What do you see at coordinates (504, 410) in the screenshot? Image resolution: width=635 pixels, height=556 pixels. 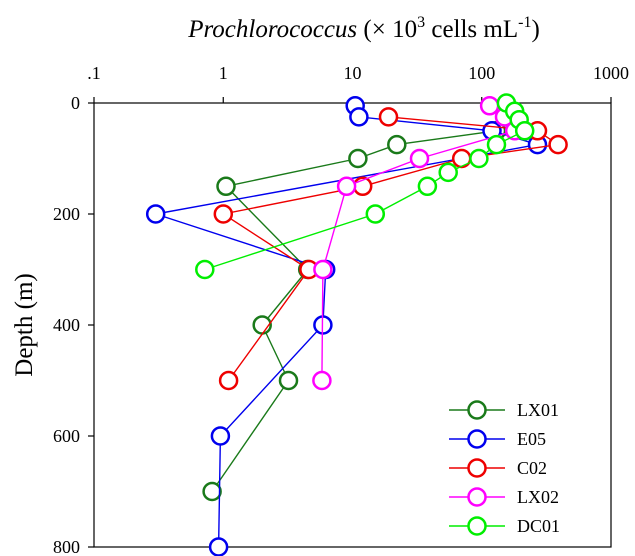 I see `legend-item-lx01: LX01` at bounding box center [504, 410].